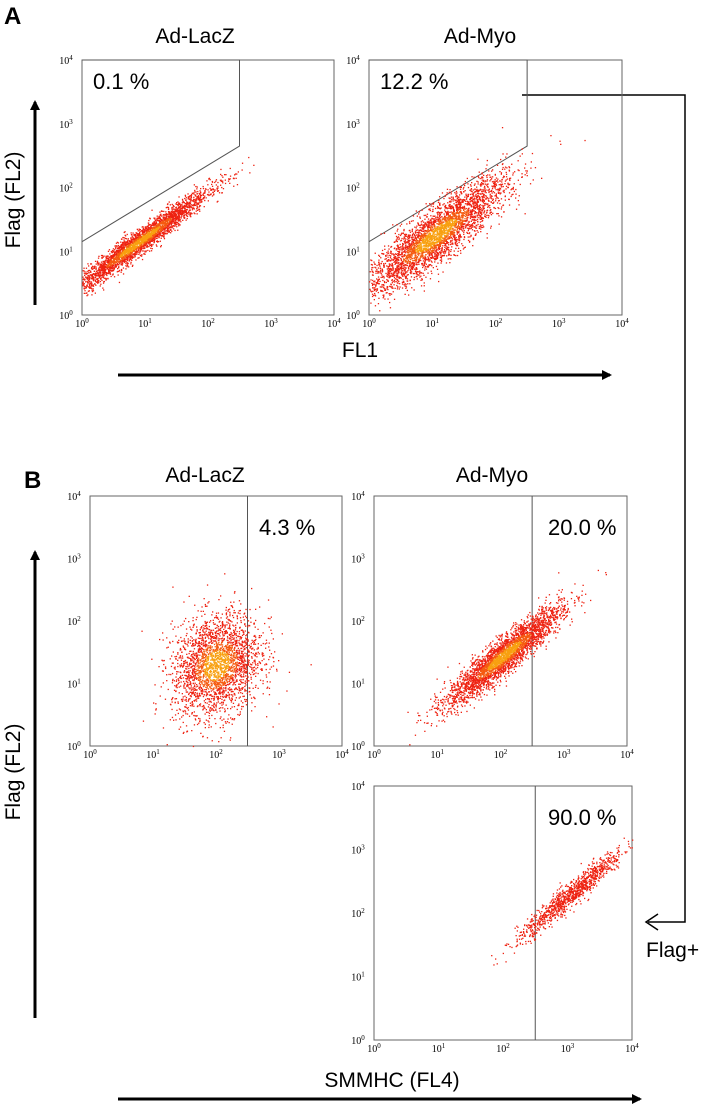 The height and width of the screenshot is (1113, 710). I want to click on x-axis-title-b: SMMHC (FL4), so click(391, 1080).